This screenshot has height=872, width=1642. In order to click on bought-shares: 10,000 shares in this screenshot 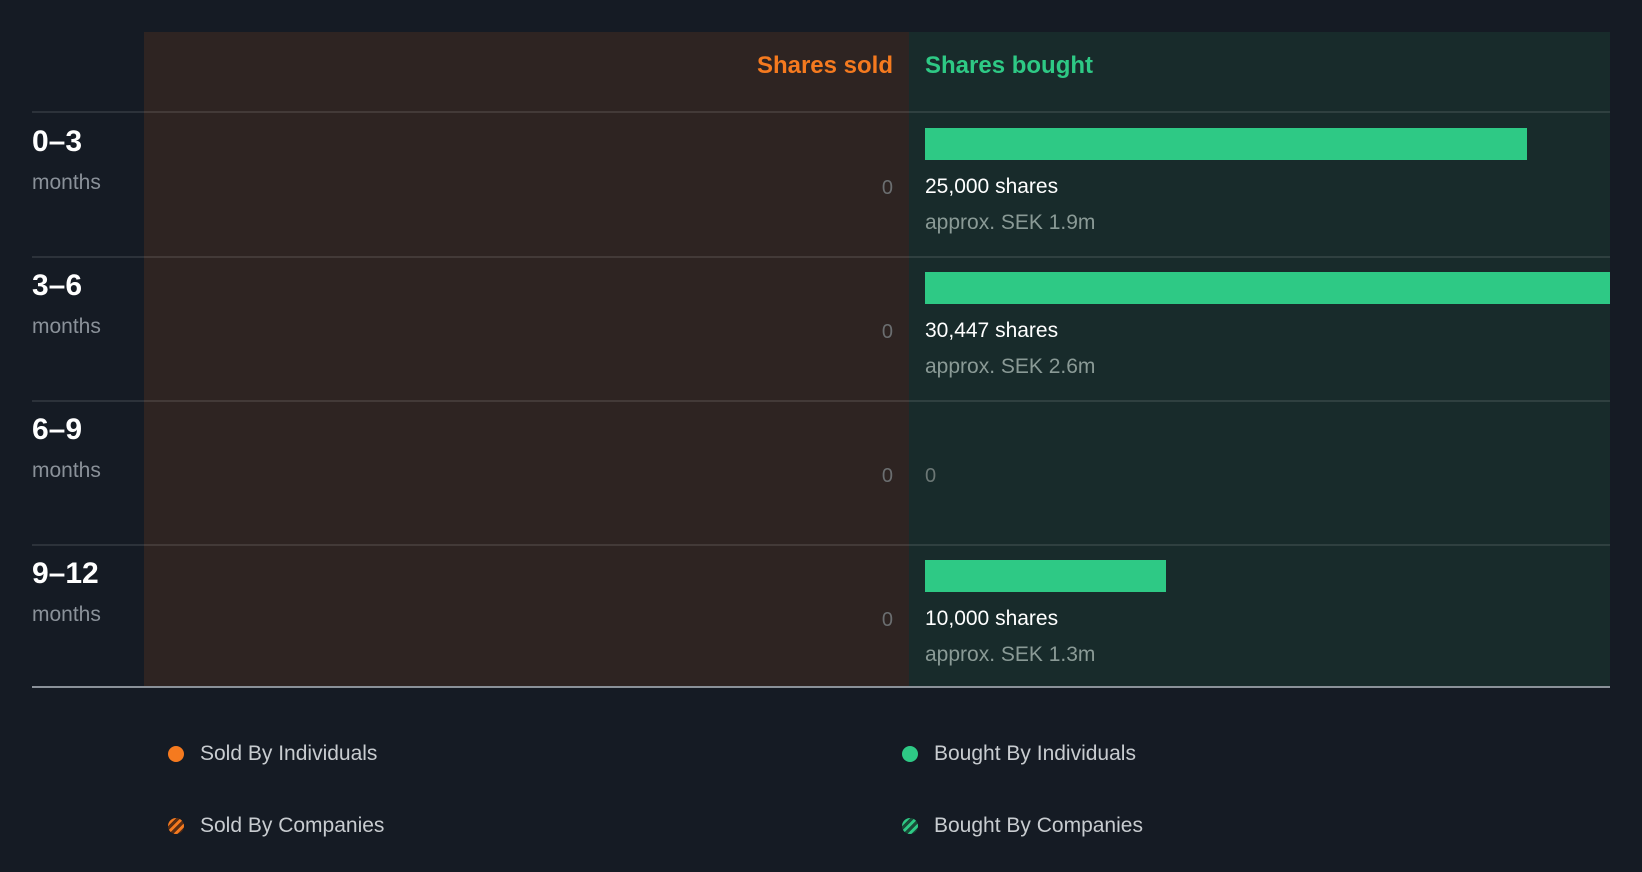, I will do `click(992, 618)`.